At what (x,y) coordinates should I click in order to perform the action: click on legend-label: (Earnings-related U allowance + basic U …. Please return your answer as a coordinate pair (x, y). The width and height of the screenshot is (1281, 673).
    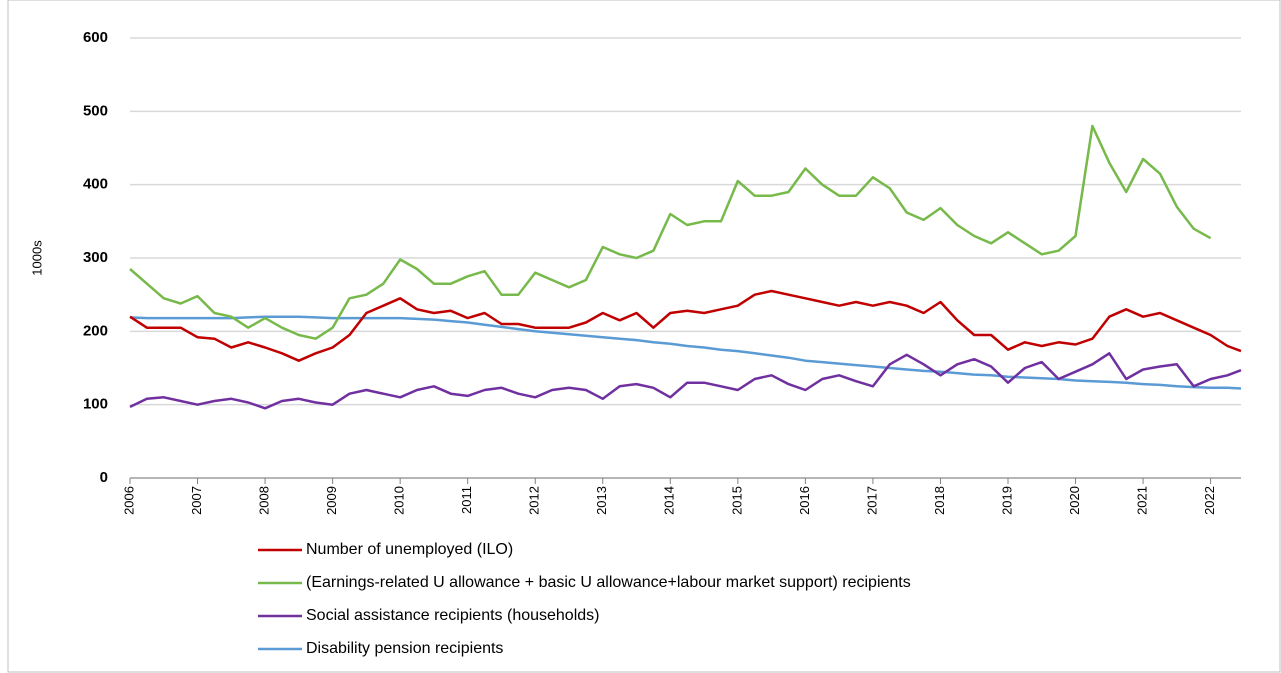
    Looking at the image, I should click on (608, 582).